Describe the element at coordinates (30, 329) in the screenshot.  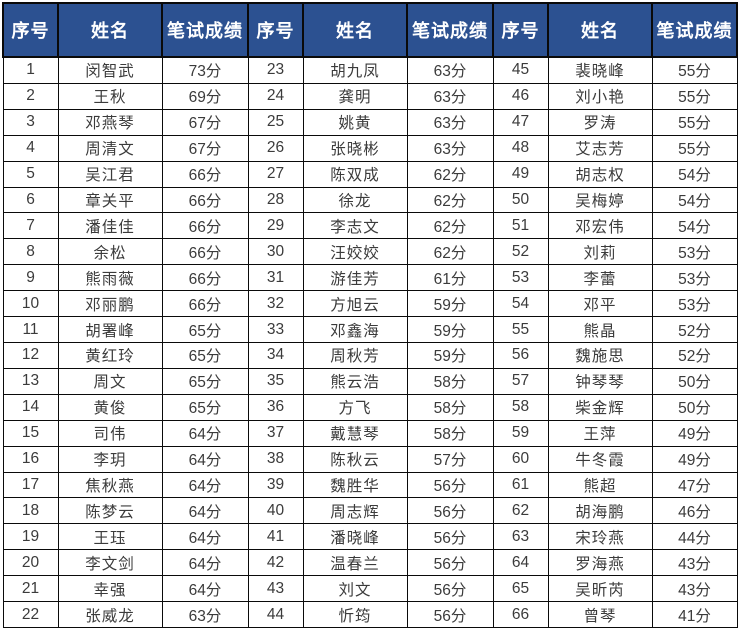
I see `seq-cell: 11` at that location.